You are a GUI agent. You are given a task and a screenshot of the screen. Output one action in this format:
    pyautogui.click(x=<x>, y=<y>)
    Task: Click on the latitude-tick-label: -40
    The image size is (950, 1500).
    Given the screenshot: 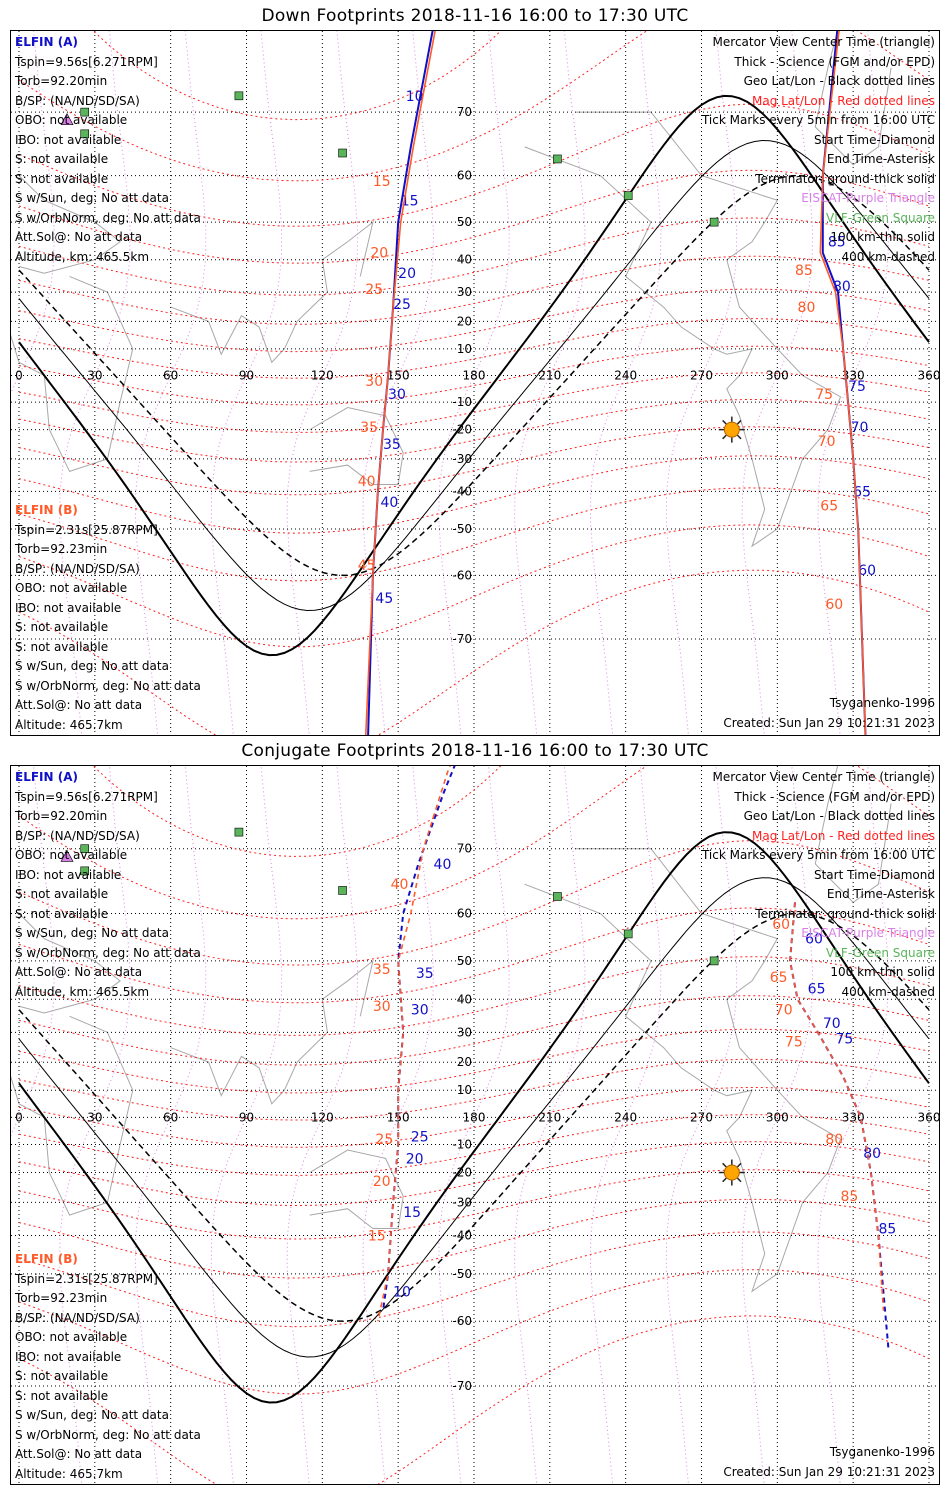 What is the action you would take?
    pyautogui.click(x=462, y=1235)
    